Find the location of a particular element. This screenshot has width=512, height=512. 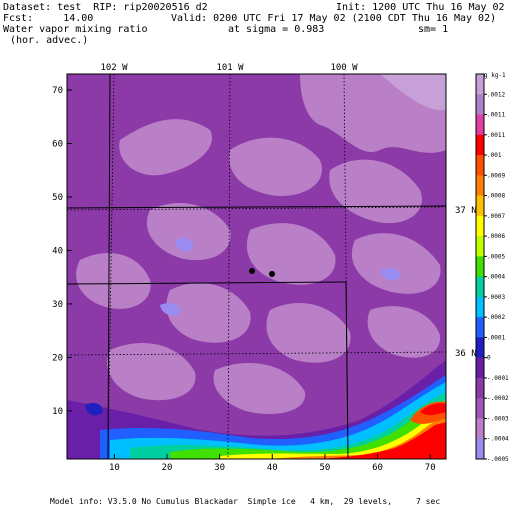

colorbar-unit: g kg-1 is located at coordinates (495, 75).